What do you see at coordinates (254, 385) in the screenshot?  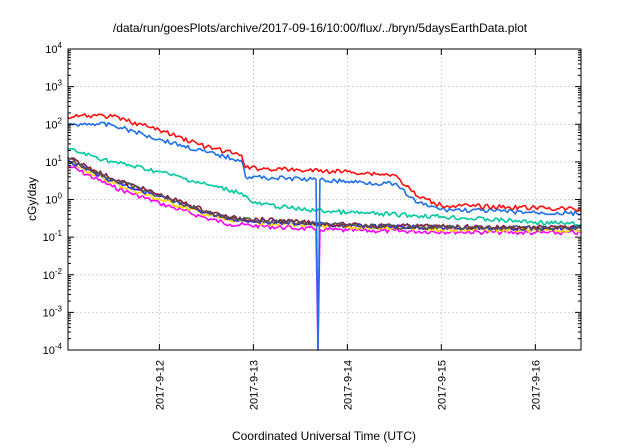 I see `x-tick-label: 2017-9-13` at bounding box center [254, 385].